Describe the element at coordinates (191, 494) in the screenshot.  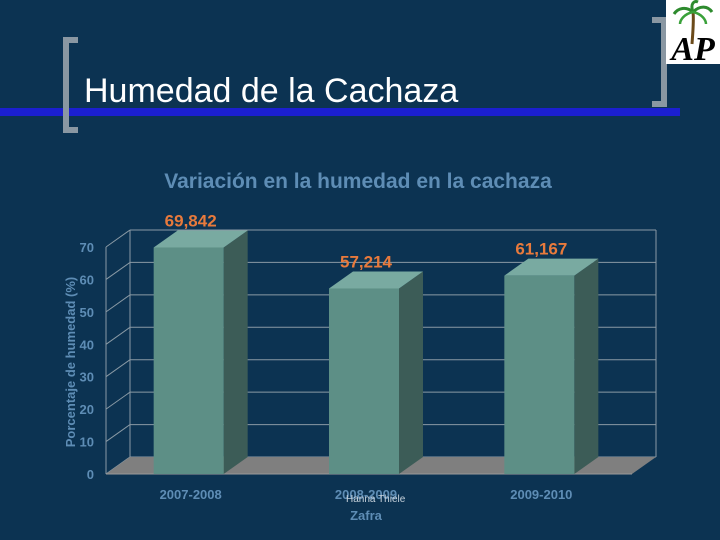
I see `x-tick-label: 2007-2008` at that location.